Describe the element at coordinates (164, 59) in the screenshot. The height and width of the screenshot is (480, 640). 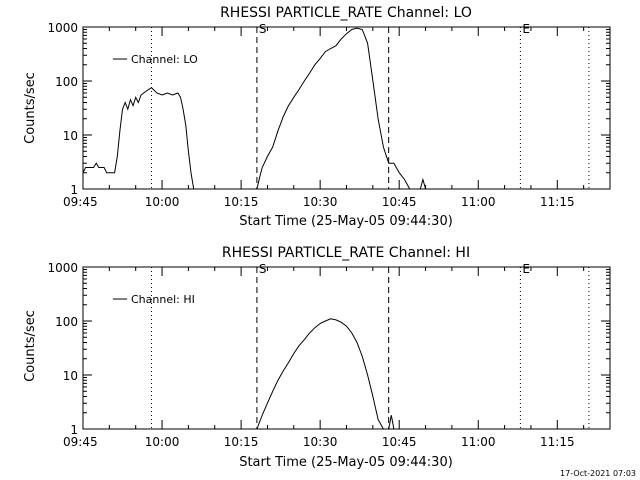
I see `legend-label: Channel: LO` at that location.